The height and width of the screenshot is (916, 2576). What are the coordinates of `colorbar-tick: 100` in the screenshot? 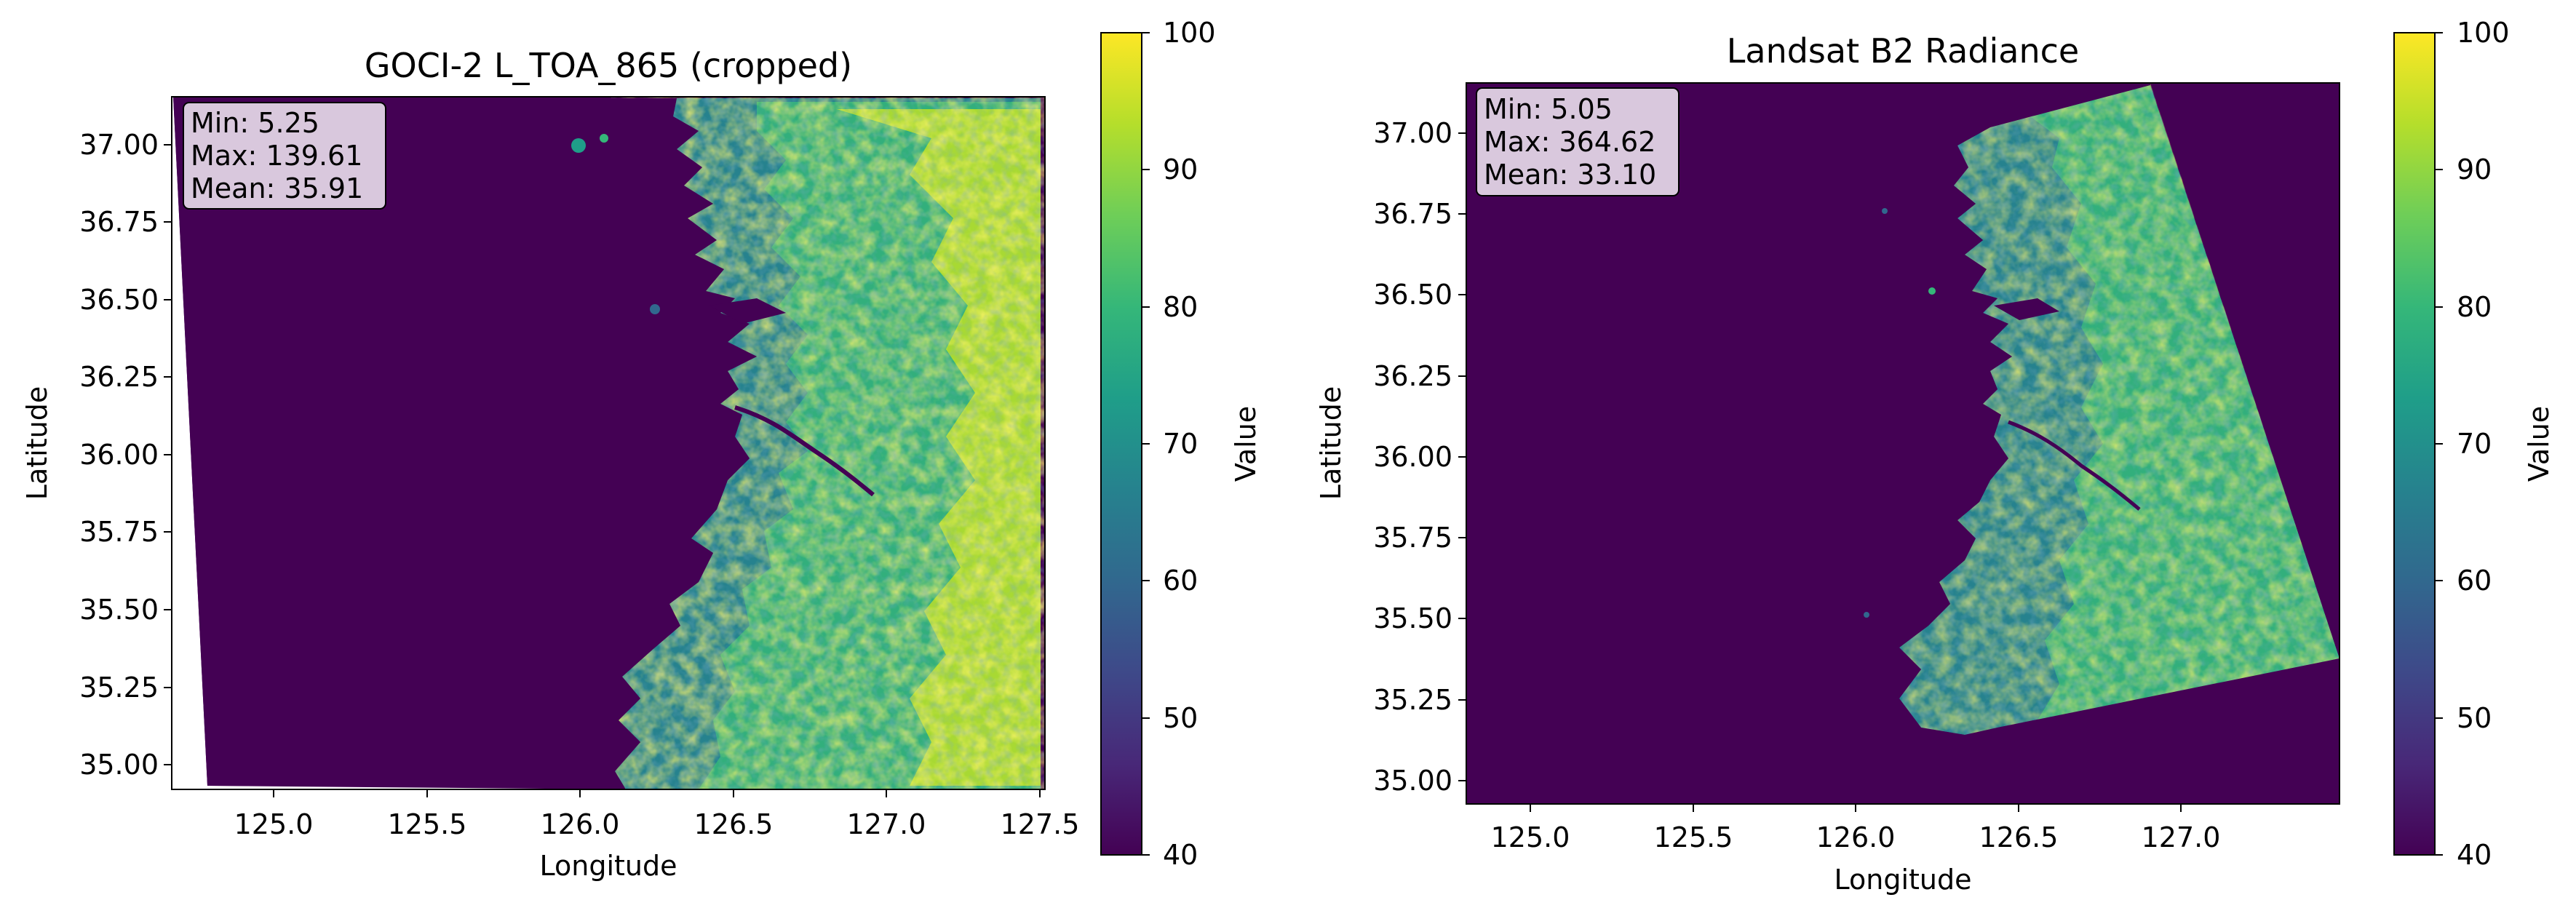 It's located at (2472, 33).